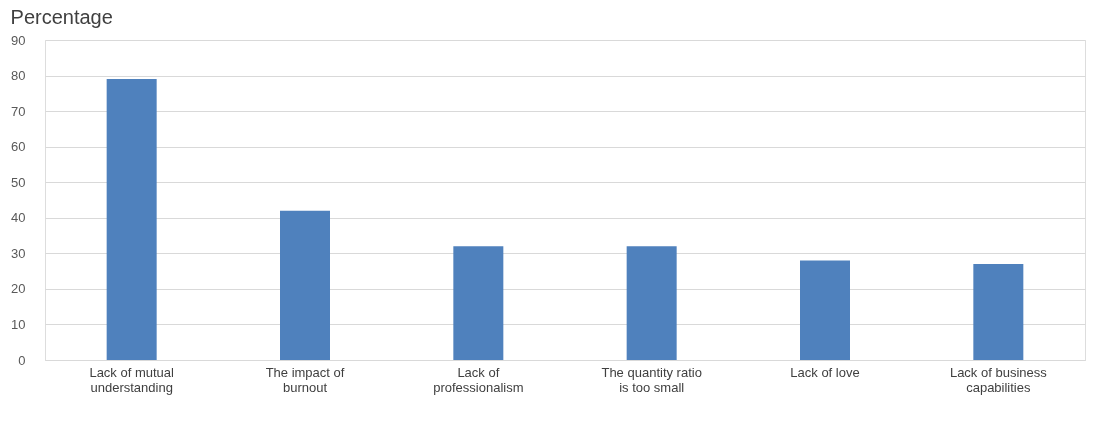  I want to click on y-tick-label: 90, so click(18, 40).